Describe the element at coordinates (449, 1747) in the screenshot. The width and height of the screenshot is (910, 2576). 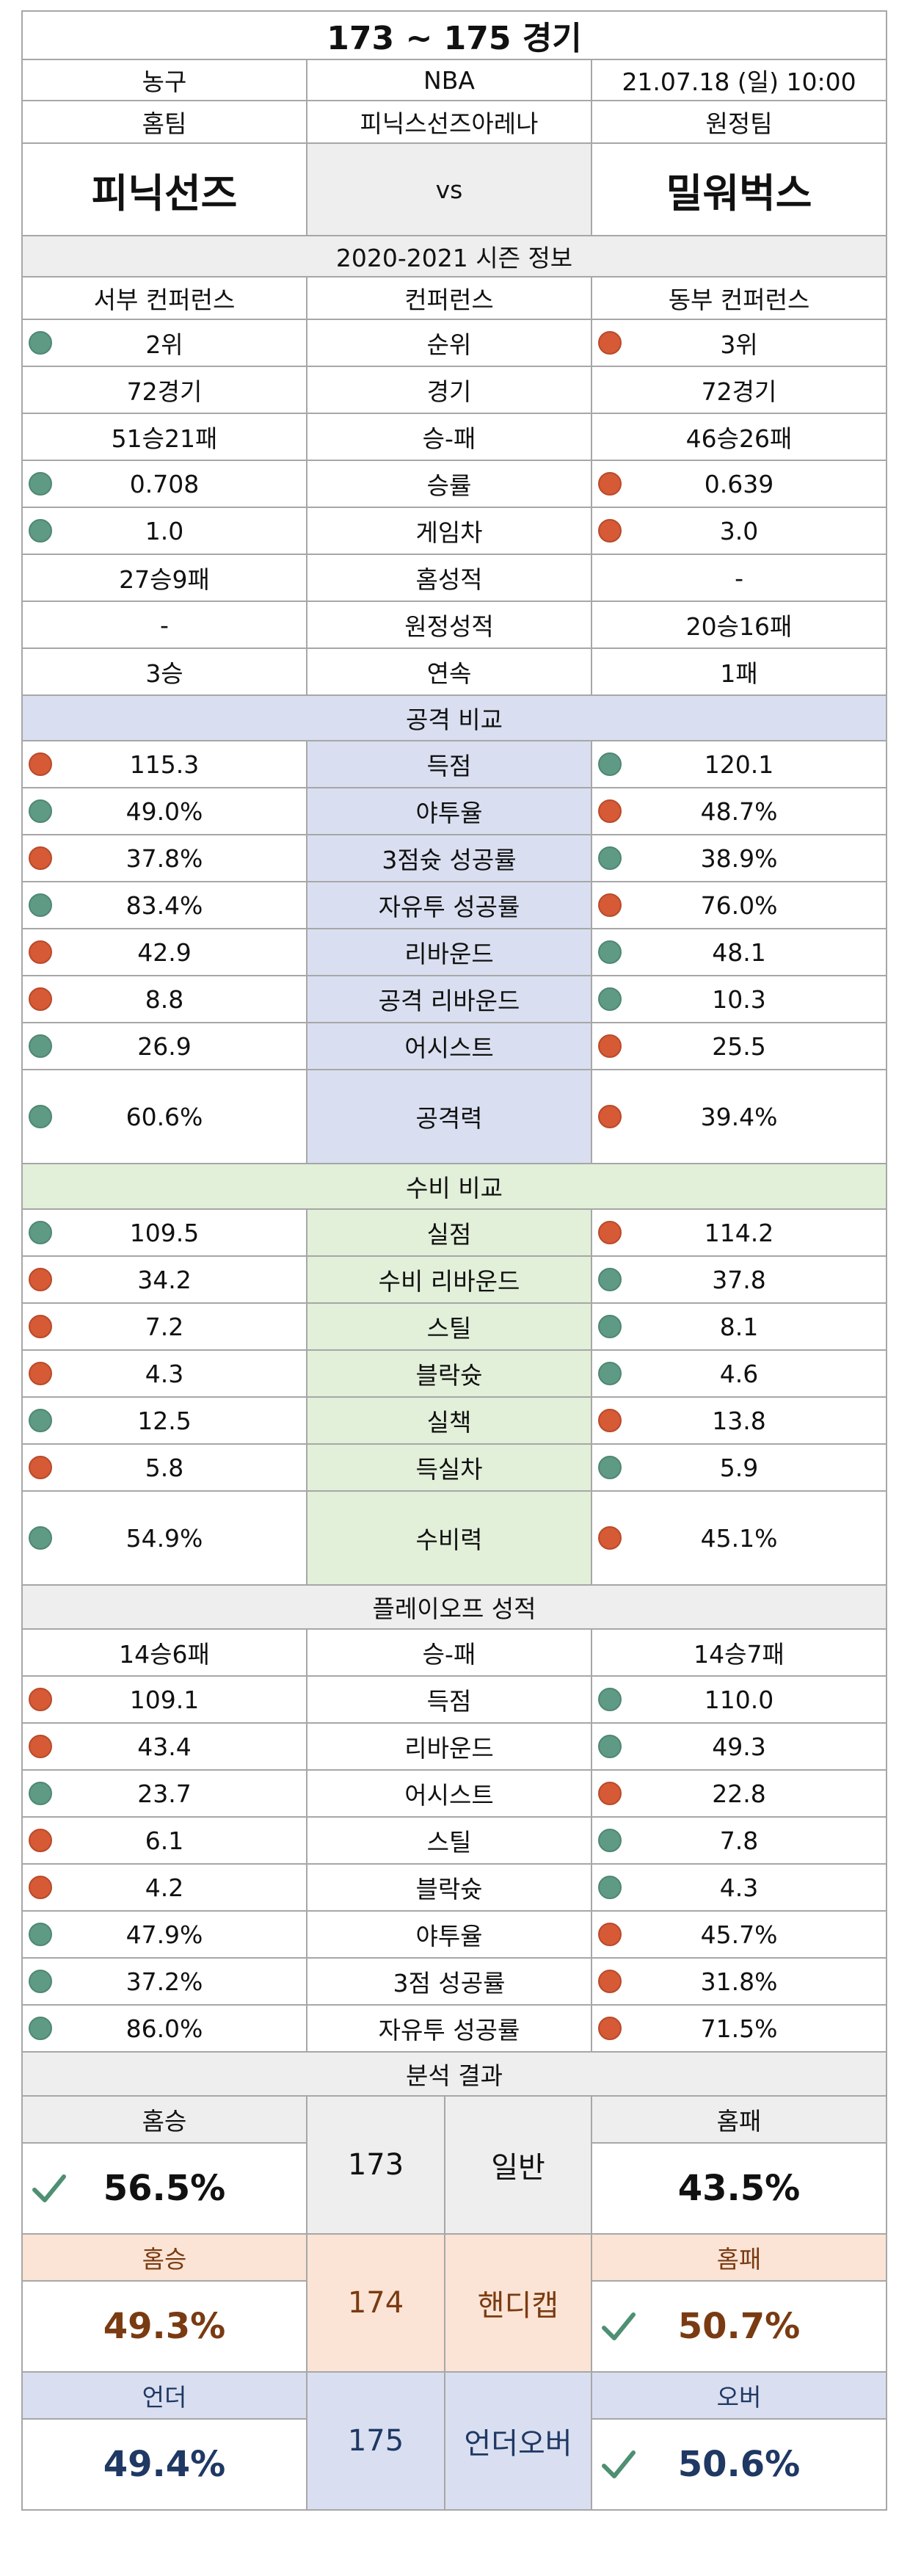
I see `stat-label: 리바운드` at that location.